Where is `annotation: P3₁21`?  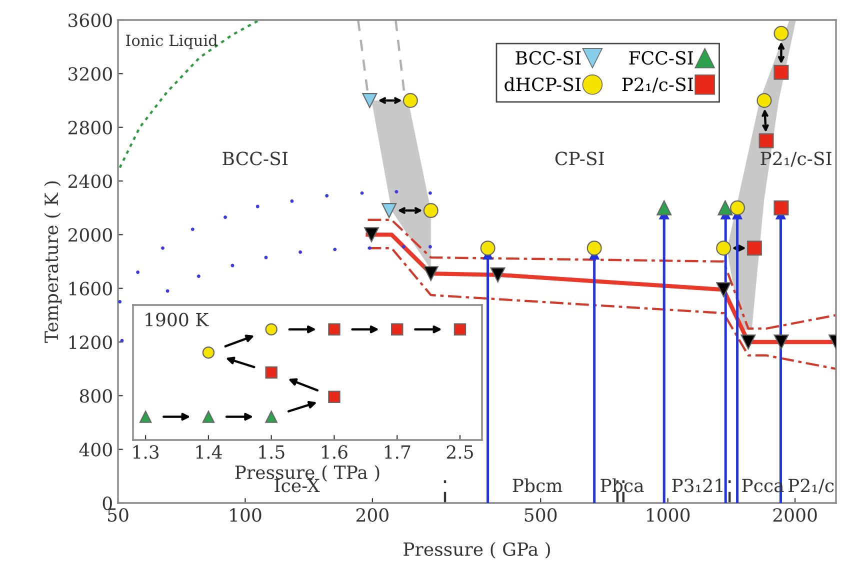
annotation: P3₁21 is located at coordinates (697, 485).